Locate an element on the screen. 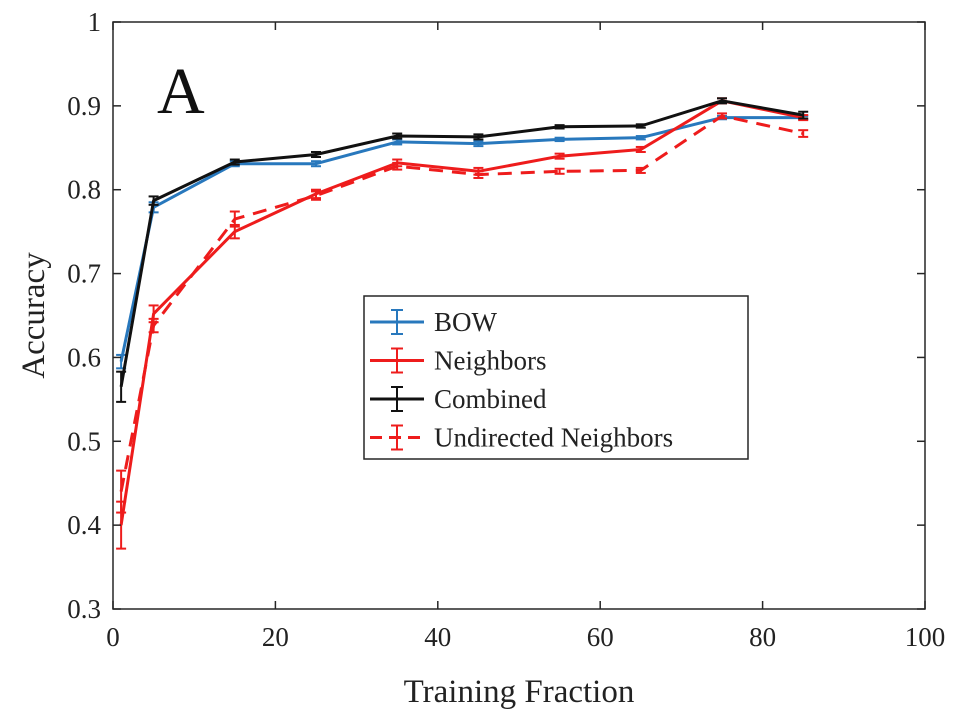 This screenshot has width=959, height=718. y-tick-label: 0.7 is located at coordinates (84, 274).